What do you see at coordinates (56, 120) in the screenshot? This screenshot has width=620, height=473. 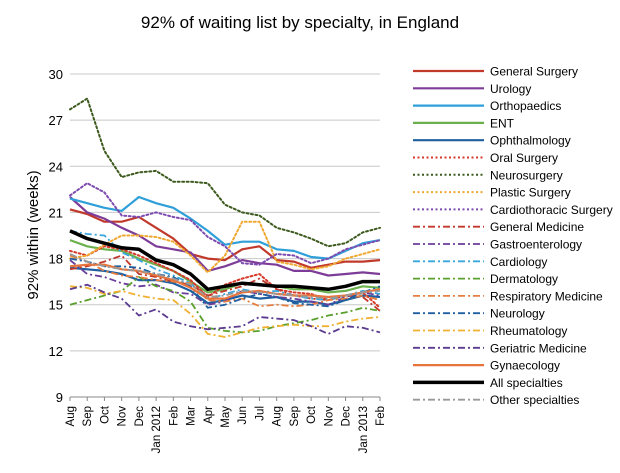 I see `y-tick-label: 27` at bounding box center [56, 120].